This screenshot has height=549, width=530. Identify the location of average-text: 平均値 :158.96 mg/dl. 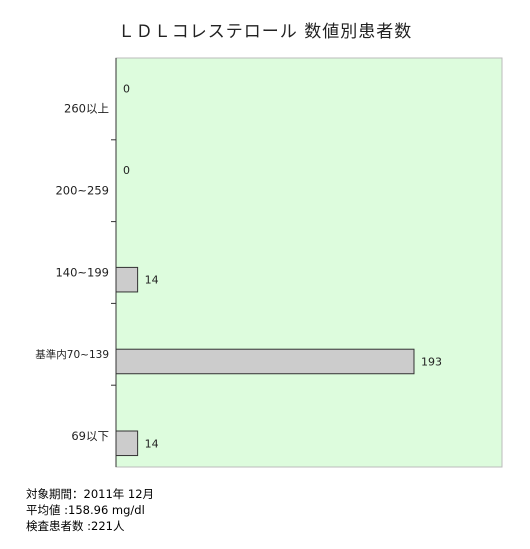
(85, 510).